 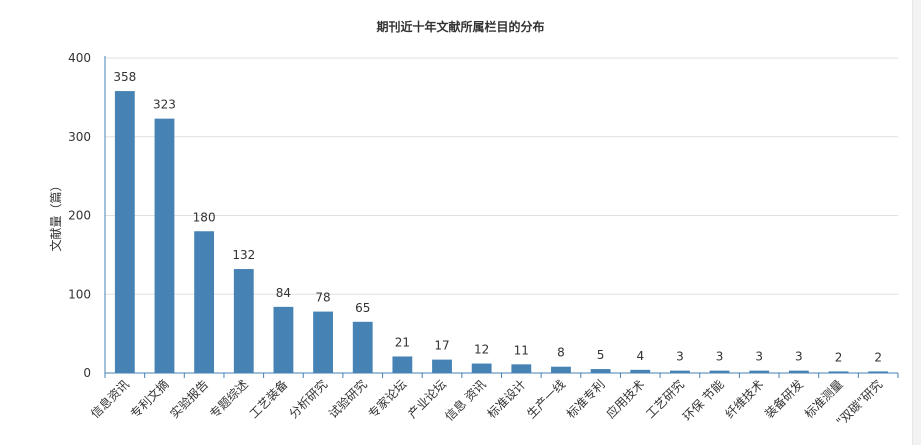 I want to click on x-tick-label: 标准专利, so click(x=585, y=399).